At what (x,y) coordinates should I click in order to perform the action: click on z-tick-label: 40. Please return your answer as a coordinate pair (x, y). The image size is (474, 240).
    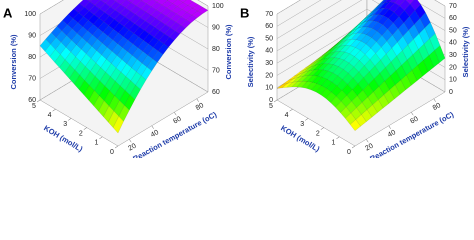
    Looking at the image, I should click on (269, 51).